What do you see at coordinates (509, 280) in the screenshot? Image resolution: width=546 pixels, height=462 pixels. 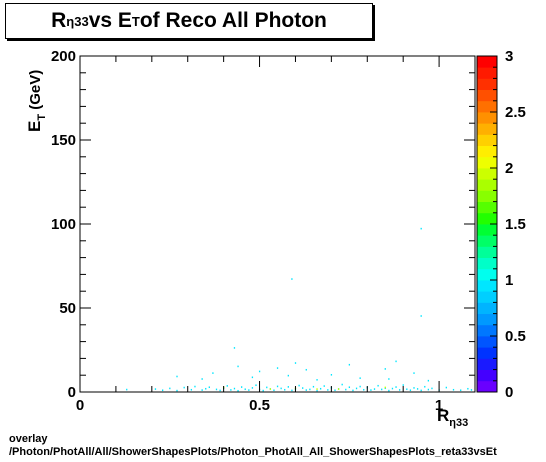 I see `colorbar-tick-label: 1` at bounding box center [509, 280].